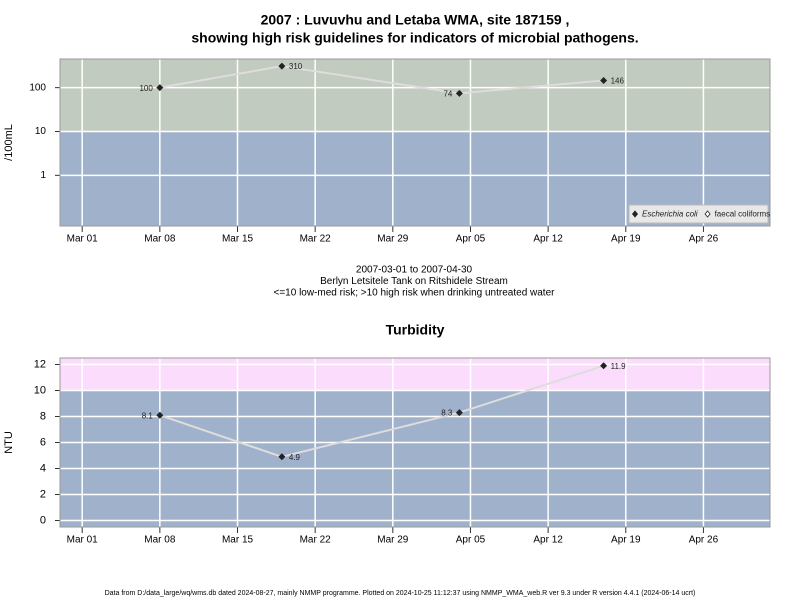  What do you see at coordinates (415, 330) in the screenshot?
I see `chart-title: Turbidity` at bounding box center [415, 330].